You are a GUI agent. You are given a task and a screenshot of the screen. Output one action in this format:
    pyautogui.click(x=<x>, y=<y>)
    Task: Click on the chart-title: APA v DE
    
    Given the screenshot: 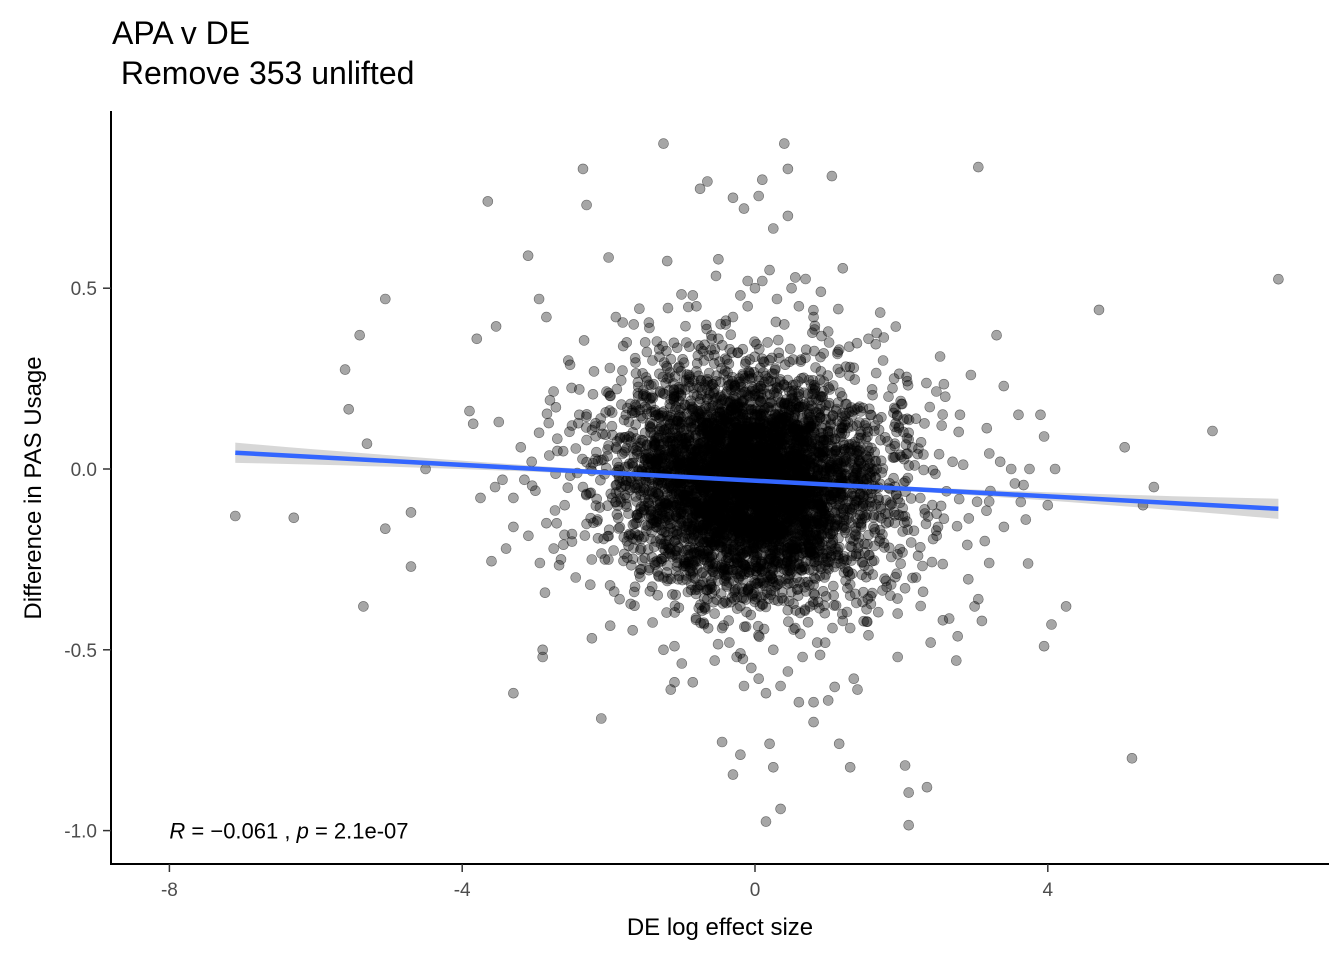 What is the action you would take?
    pyautogui.click(x=181, y=33)
    